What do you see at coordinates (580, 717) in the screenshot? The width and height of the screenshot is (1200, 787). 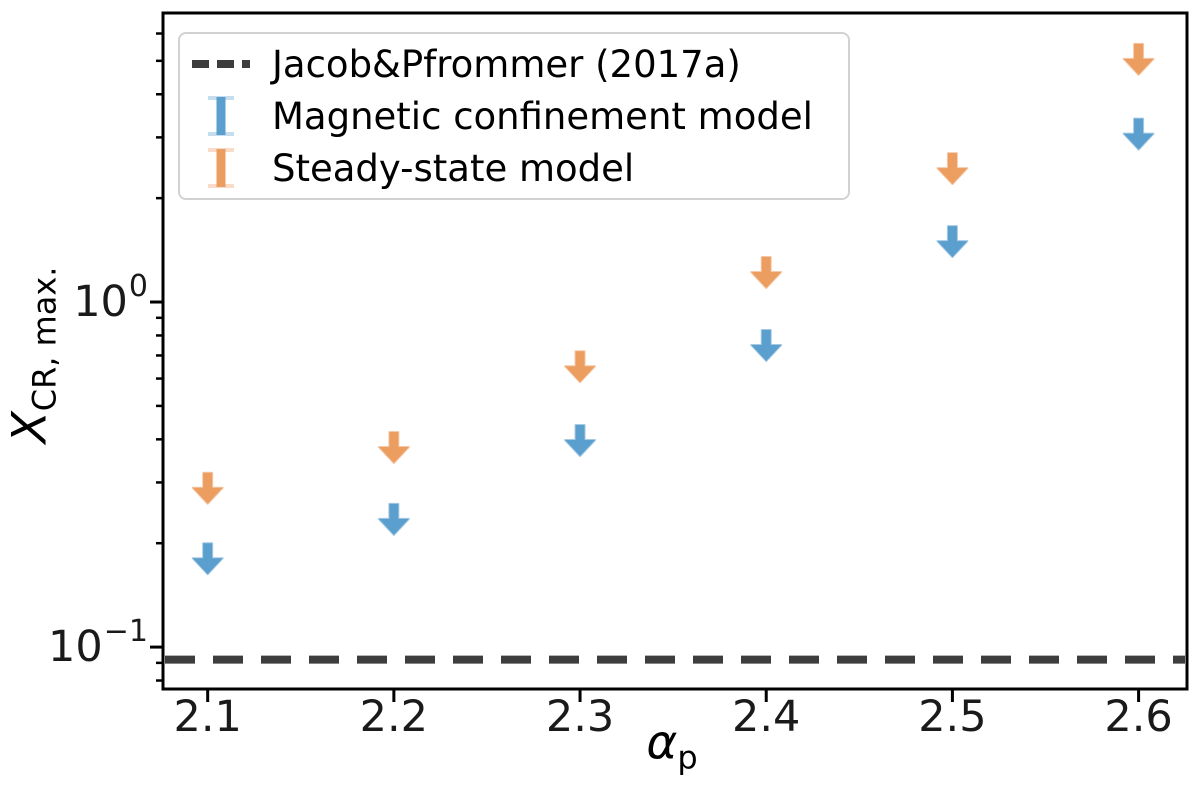 I see `x-tick-label: 2.3` at bounding box center [580, 717].